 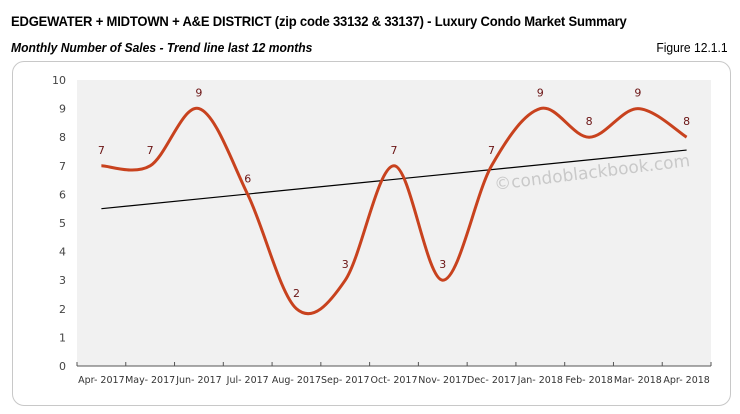 What do you see at coordinates (491, 380) in the screenshot?
I see `x-tick-label: Dec- 2017` at bounding box center [491, 380].